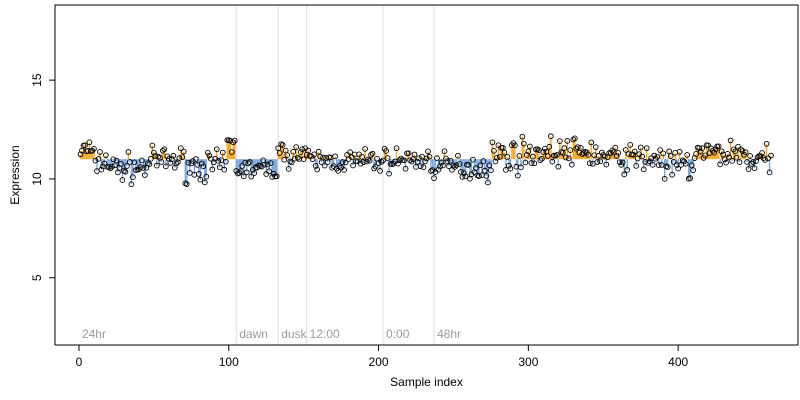  What do you see at coordinates (15, 174) in the screenshot?
I see `y-axis-title: Expression` at bounding box center [15, 174].